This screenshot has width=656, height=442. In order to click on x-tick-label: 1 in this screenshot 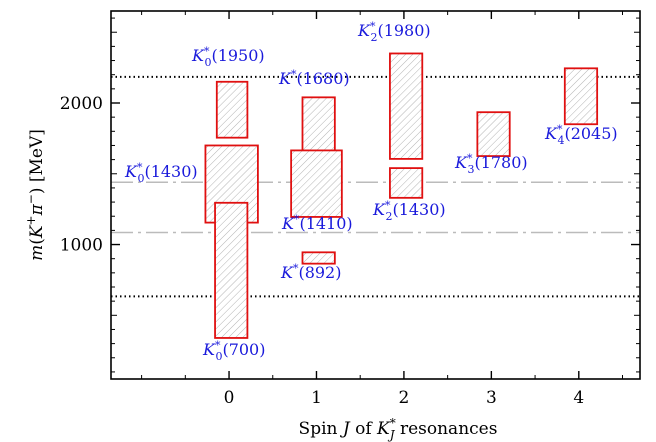, I will do `click(316, 398)`.